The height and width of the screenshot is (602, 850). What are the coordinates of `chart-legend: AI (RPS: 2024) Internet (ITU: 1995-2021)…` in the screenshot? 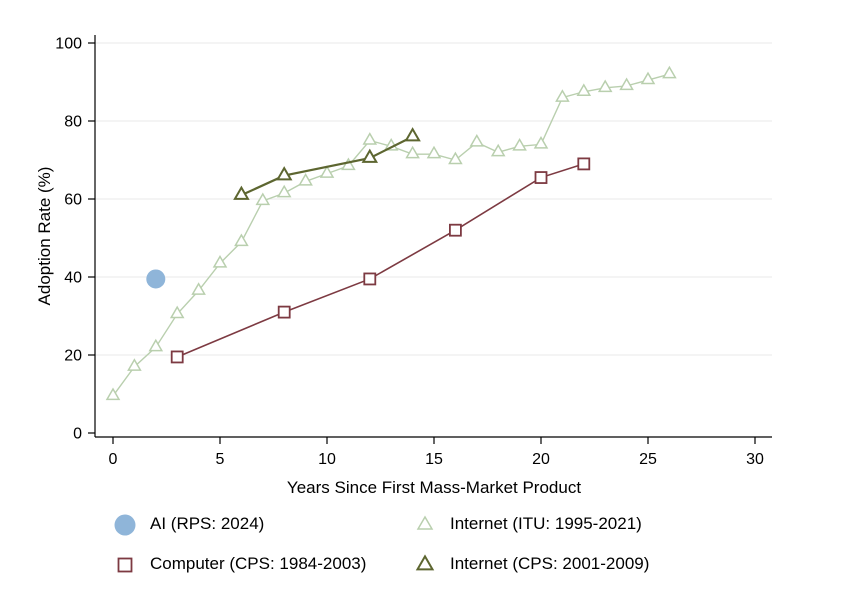 It's located at (480, 544).